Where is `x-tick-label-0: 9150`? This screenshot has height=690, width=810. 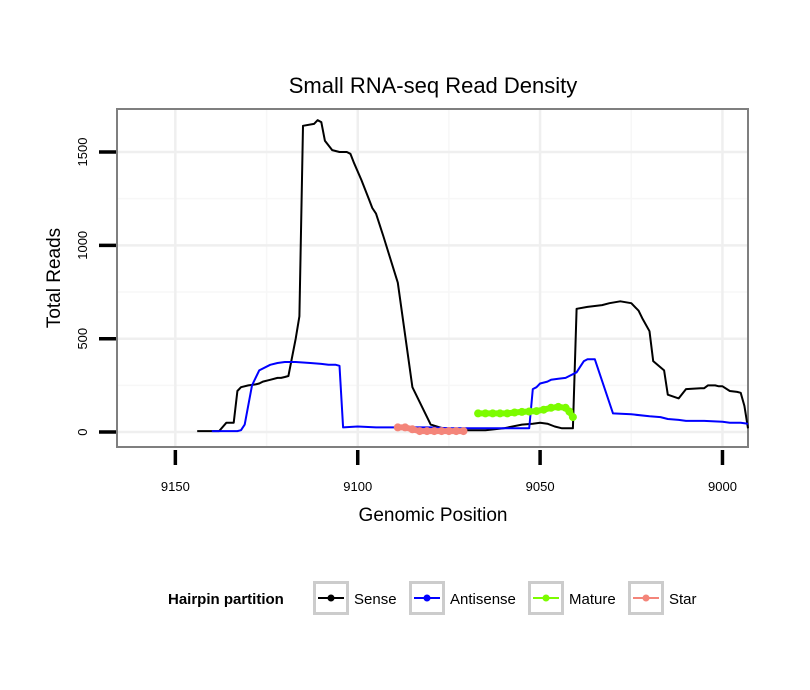 x-tick-label-0: 9150 is located at coordinates (175, 486).